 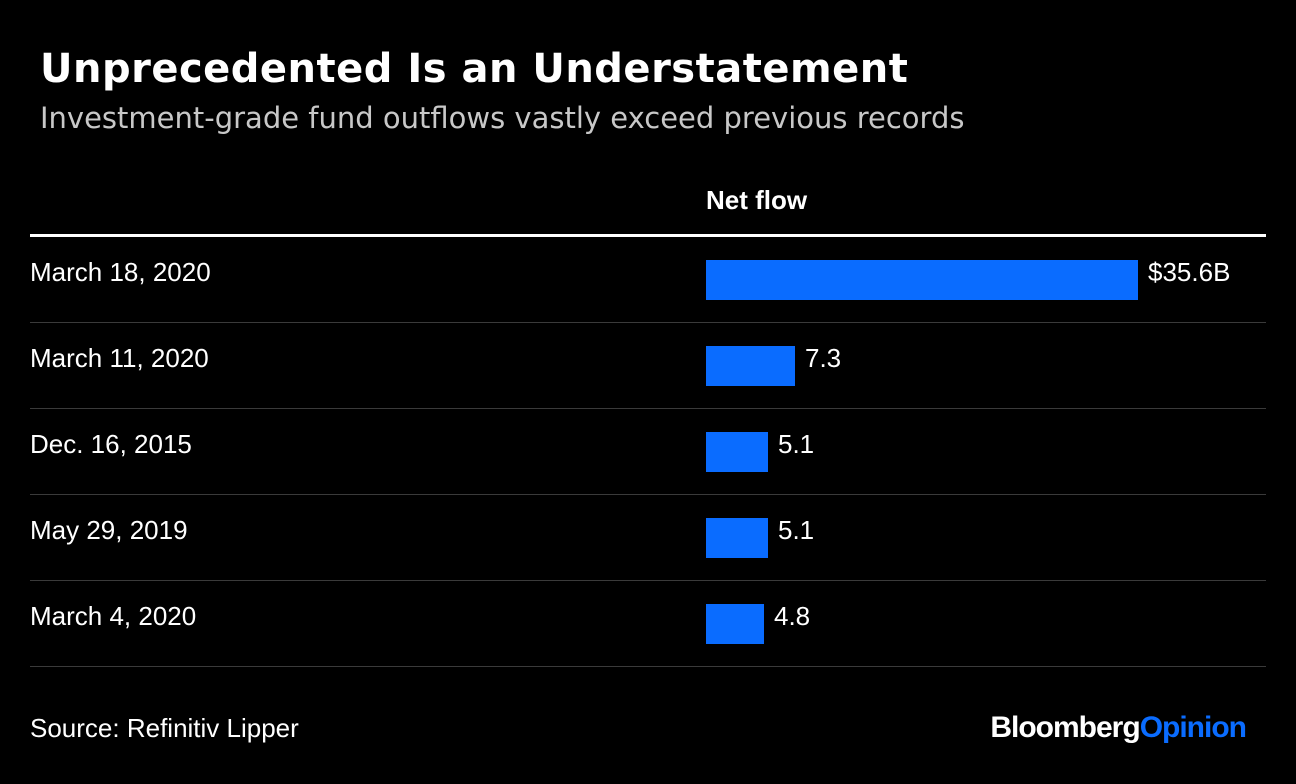 What do you see at coordinates (109, 530) in the screenshot?
I see `category-label: May 29, 2019` at bounding box center [109, 530].